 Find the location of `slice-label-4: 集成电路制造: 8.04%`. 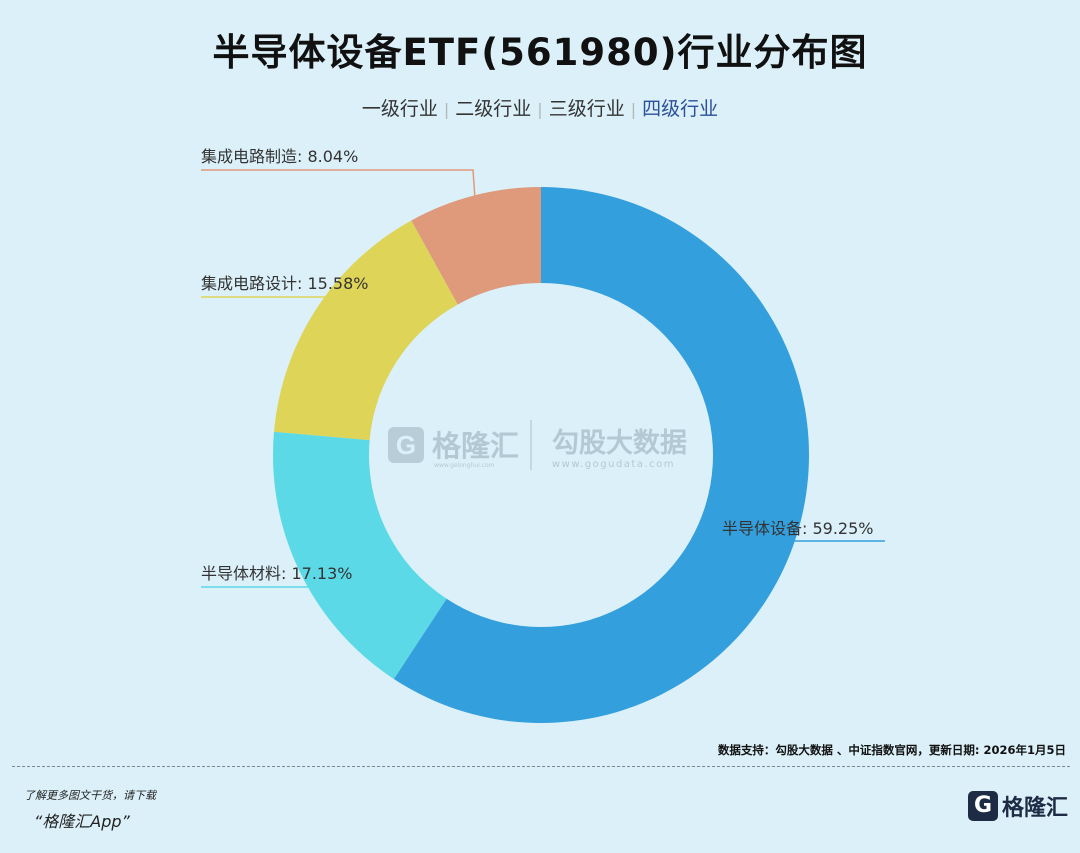

slice-label-4: 集成电路制造: 8.04% is located at coordinates (279, 156).